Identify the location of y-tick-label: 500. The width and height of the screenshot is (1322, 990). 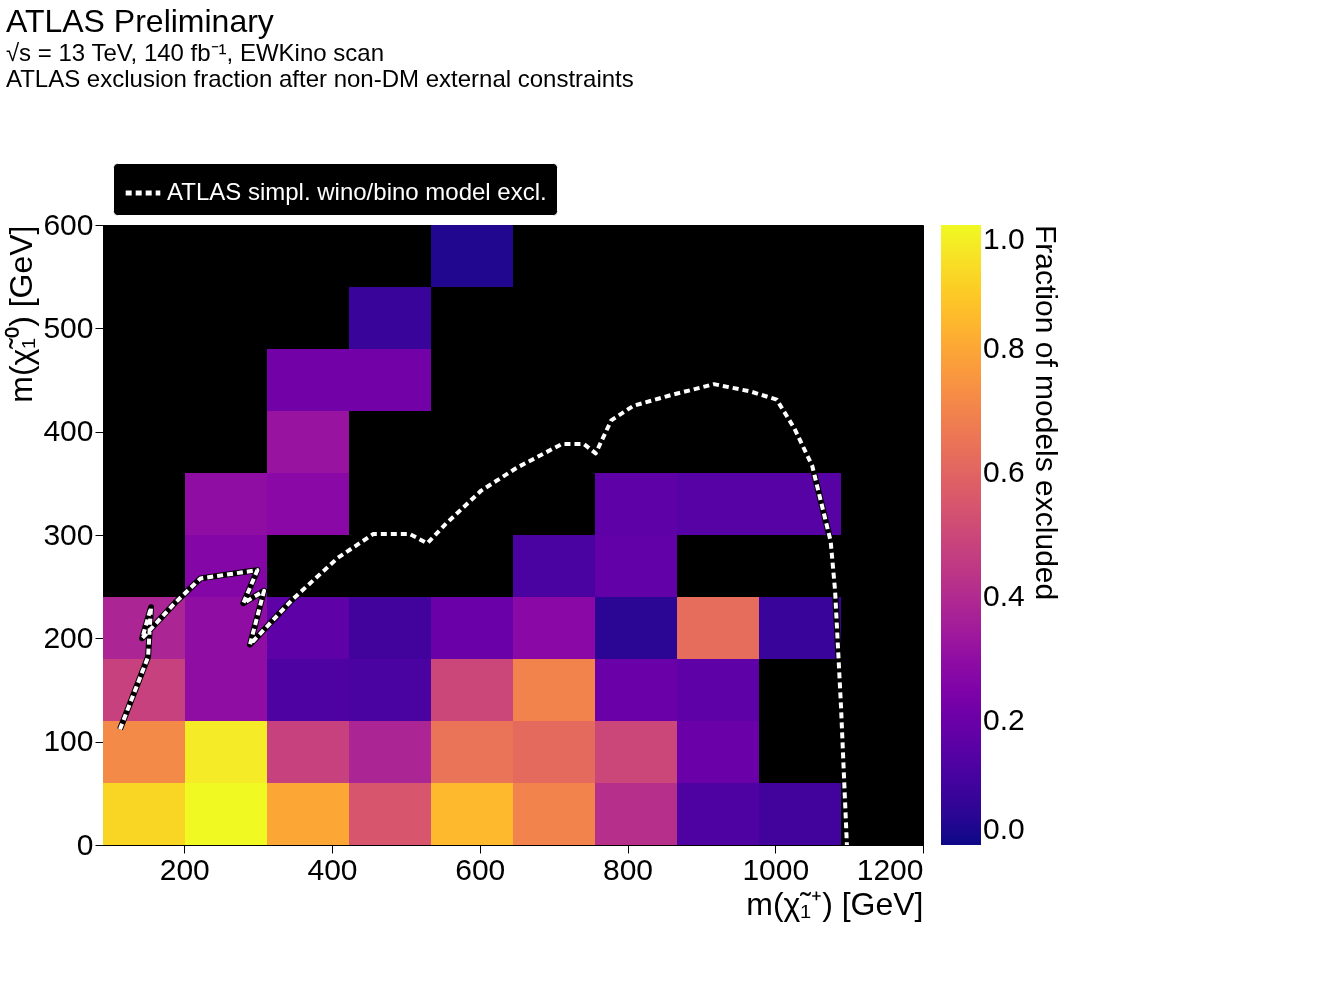
(68, 327).